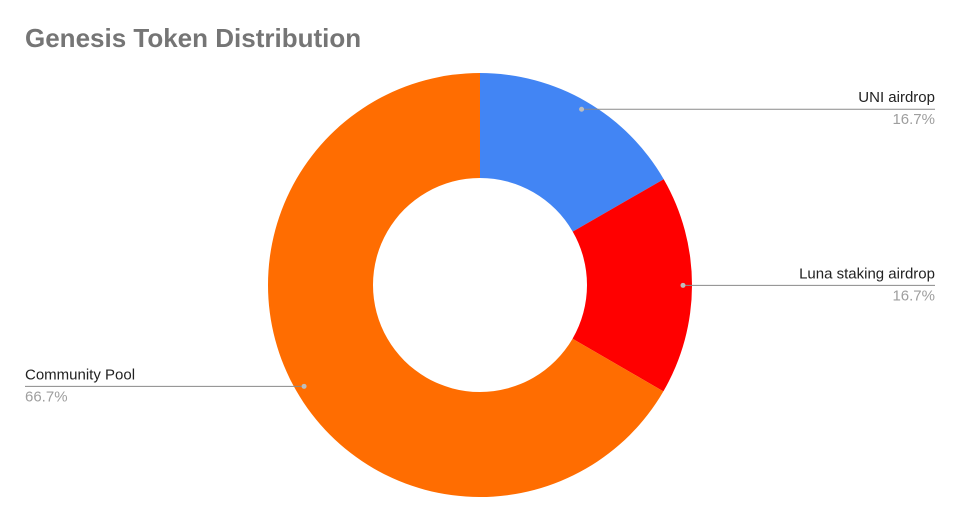 The image size is (960, 523). What do you see at coordinates (896, 97) in the screenshot?
I see `legend-label: UNI airdrop` at bounding box center [896, 97].